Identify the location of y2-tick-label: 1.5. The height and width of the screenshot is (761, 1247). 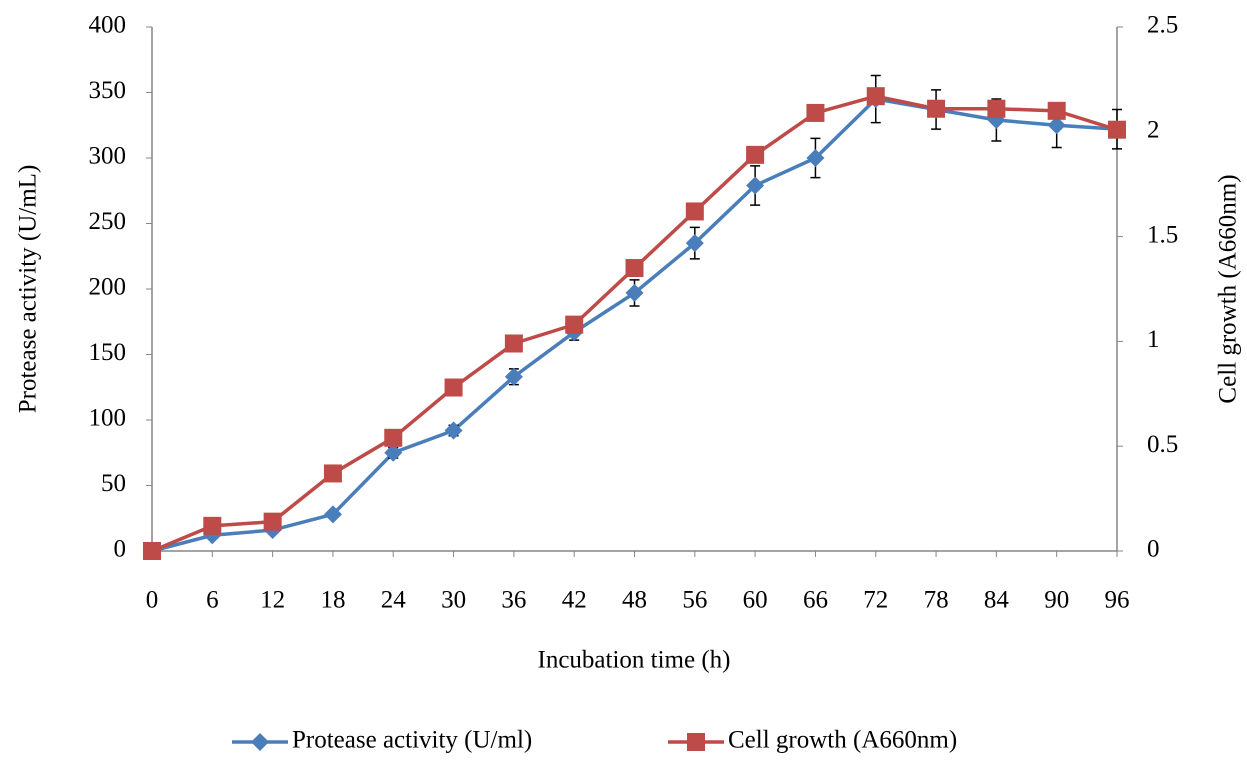
(1162, 234).